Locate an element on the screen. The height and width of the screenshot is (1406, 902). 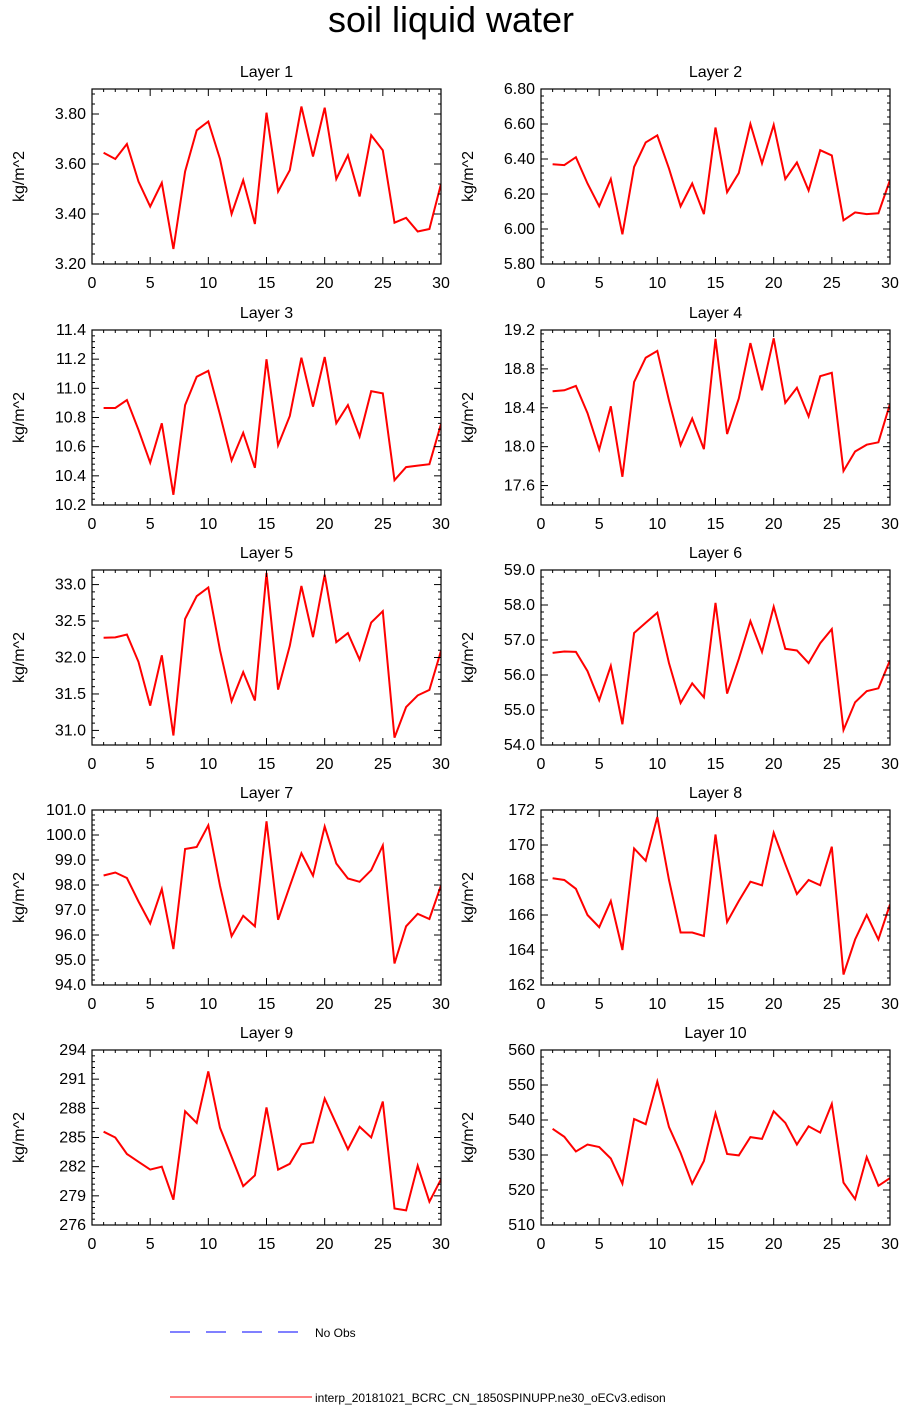
panel-title: Layer 8 is located at coordinates (715, 793).